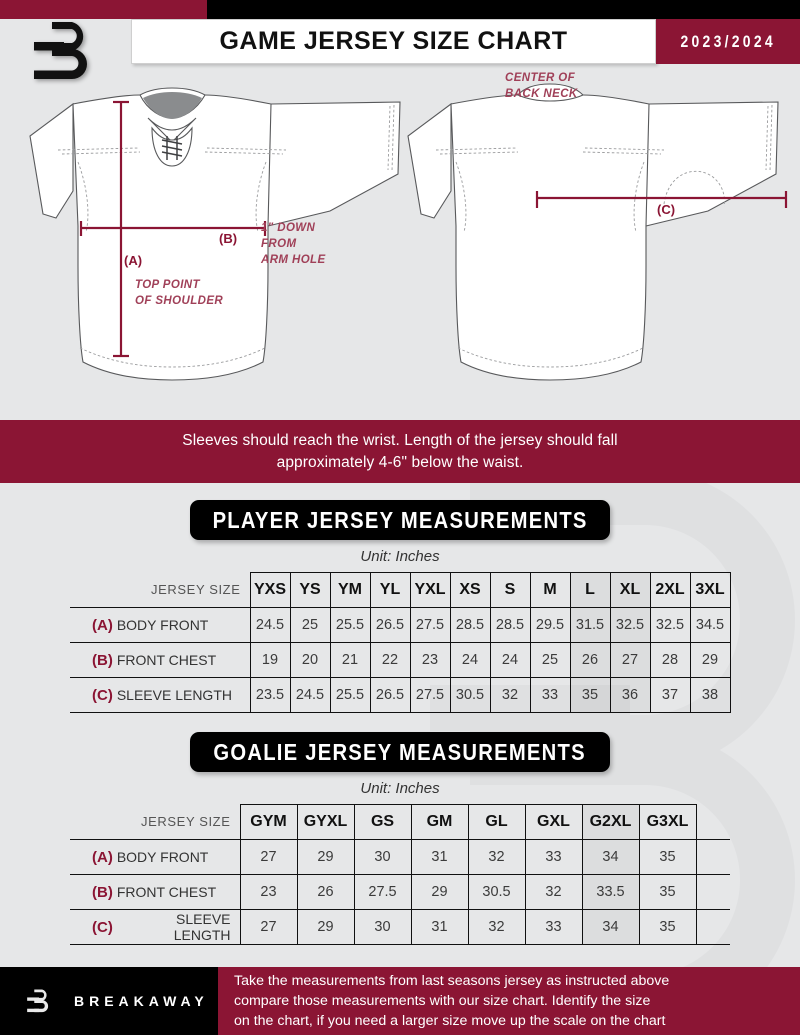 Image resolution: width=800 pixels, height=1035 pixels. Describe the element at coordinates (228, 238) in the screenshot. I see `front-label-b: (B)` at that location.